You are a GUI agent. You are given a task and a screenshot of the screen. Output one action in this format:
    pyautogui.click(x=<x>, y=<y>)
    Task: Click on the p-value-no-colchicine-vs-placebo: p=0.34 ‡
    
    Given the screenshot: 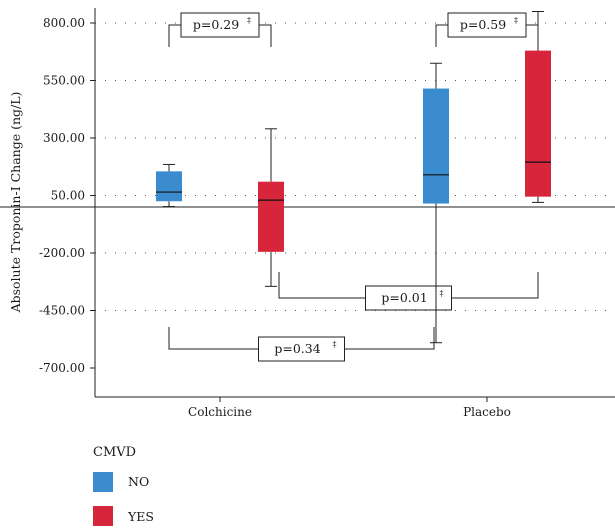 What is the action you would take?
    pyautogui.click(x=301, y=349)
    